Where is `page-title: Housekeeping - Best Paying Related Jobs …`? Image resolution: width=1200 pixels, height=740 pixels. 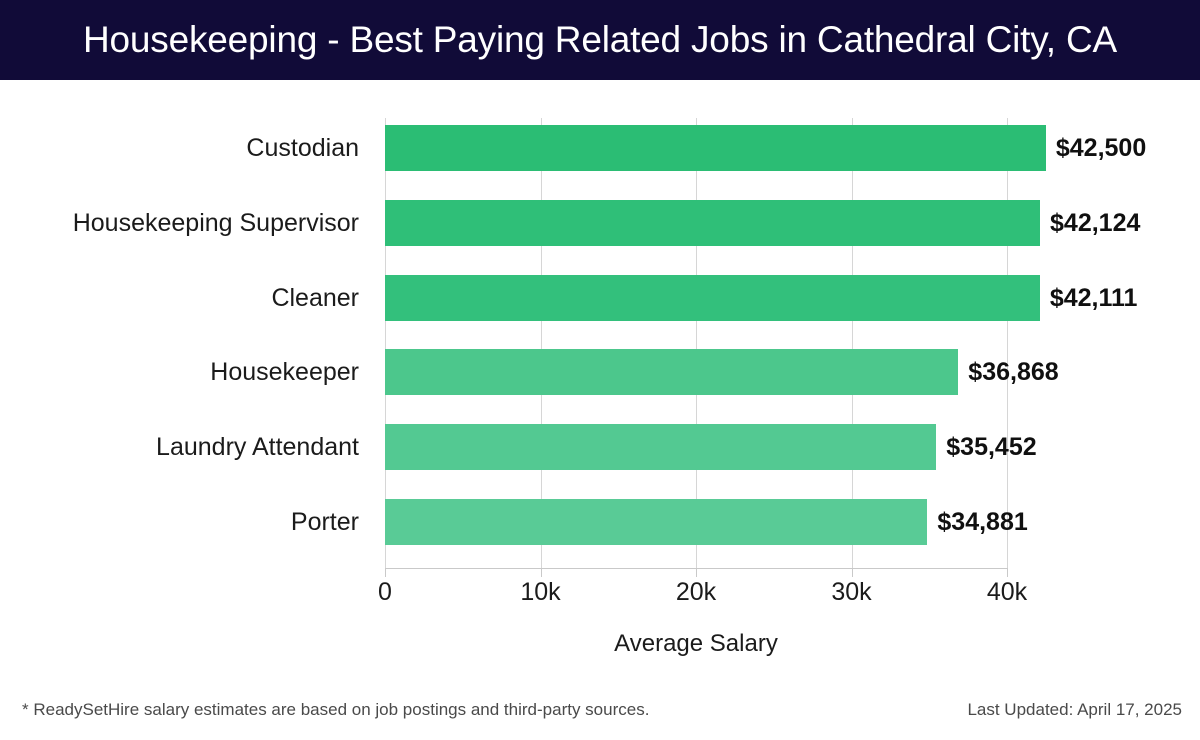
page-title: Housekeeping - Best Paying Related Jobs … is located at coordinates (600, 39).